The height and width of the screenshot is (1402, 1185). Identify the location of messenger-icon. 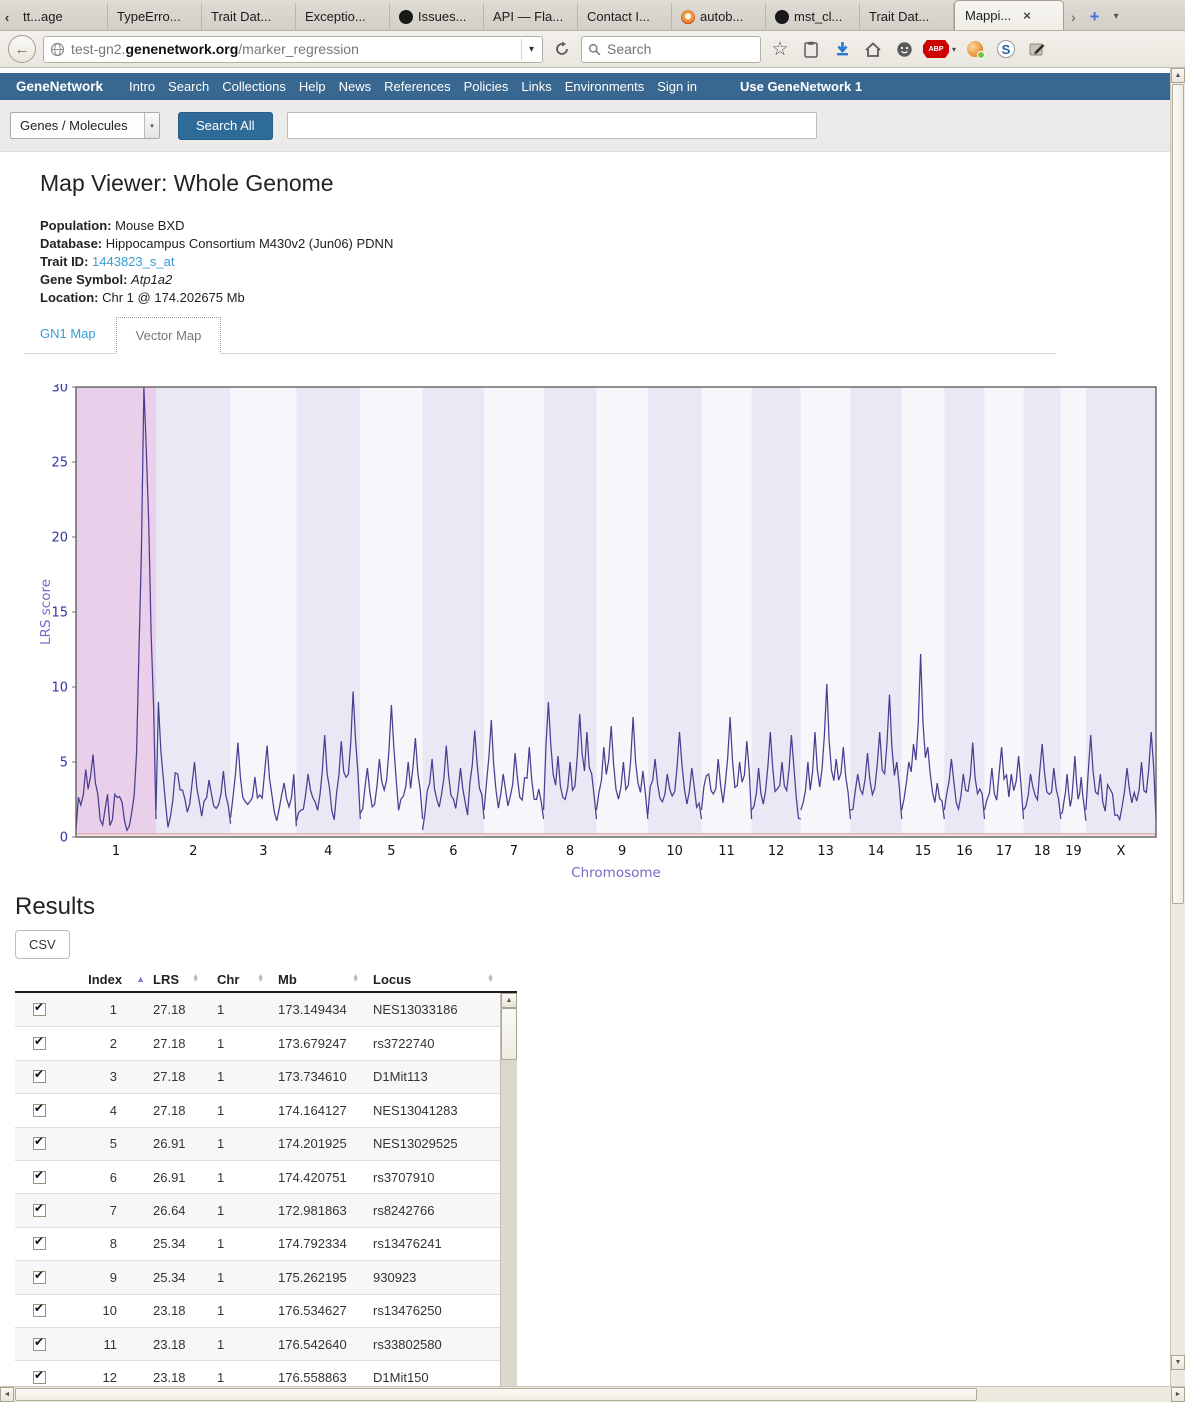
(904, 49).